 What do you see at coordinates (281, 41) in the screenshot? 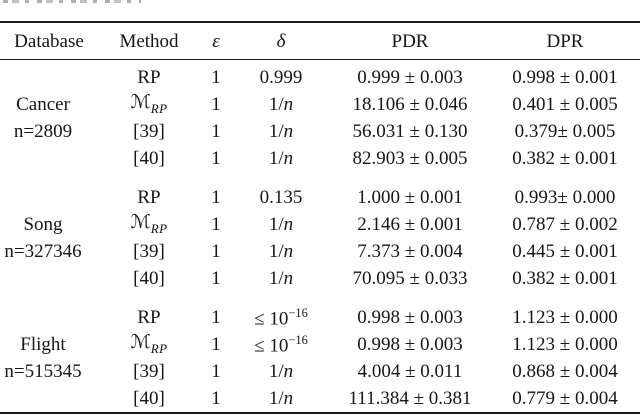
I see `col-header-delta: δ` at bounding box center [281, 41].